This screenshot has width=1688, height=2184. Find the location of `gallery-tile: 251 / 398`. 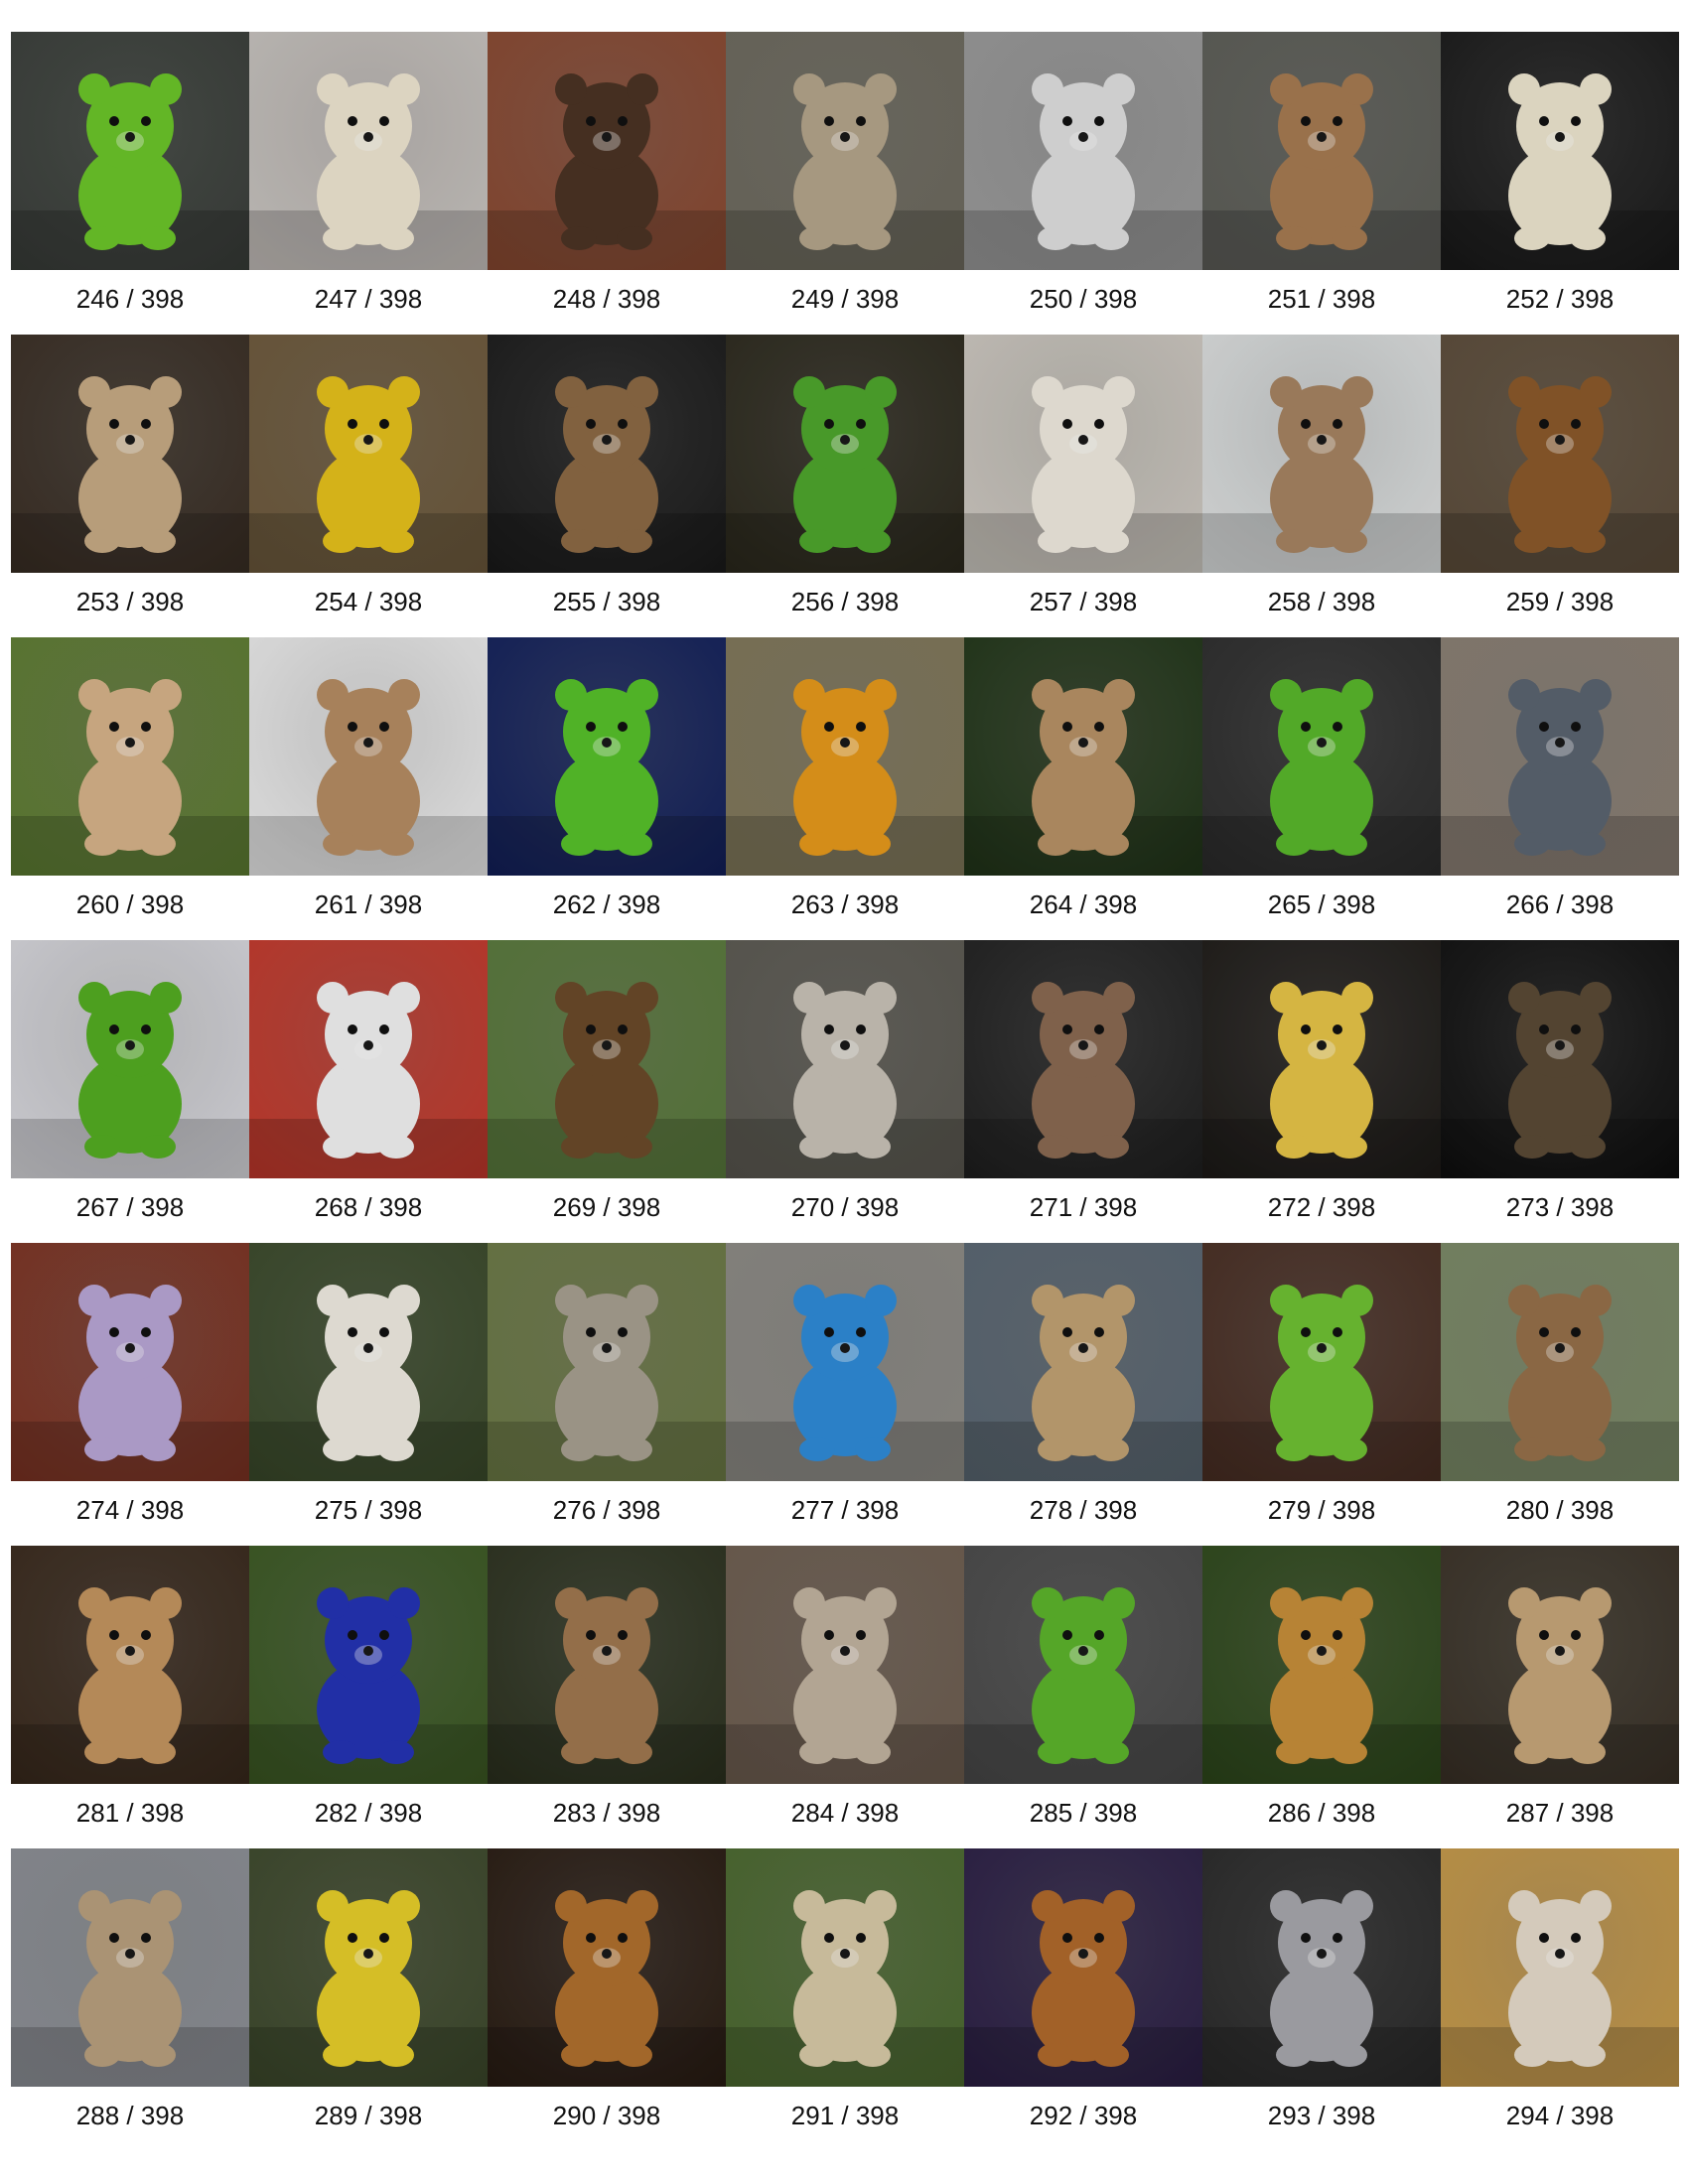

gallery-tile: 251 / 398 is located at coordinates (1321, 183).